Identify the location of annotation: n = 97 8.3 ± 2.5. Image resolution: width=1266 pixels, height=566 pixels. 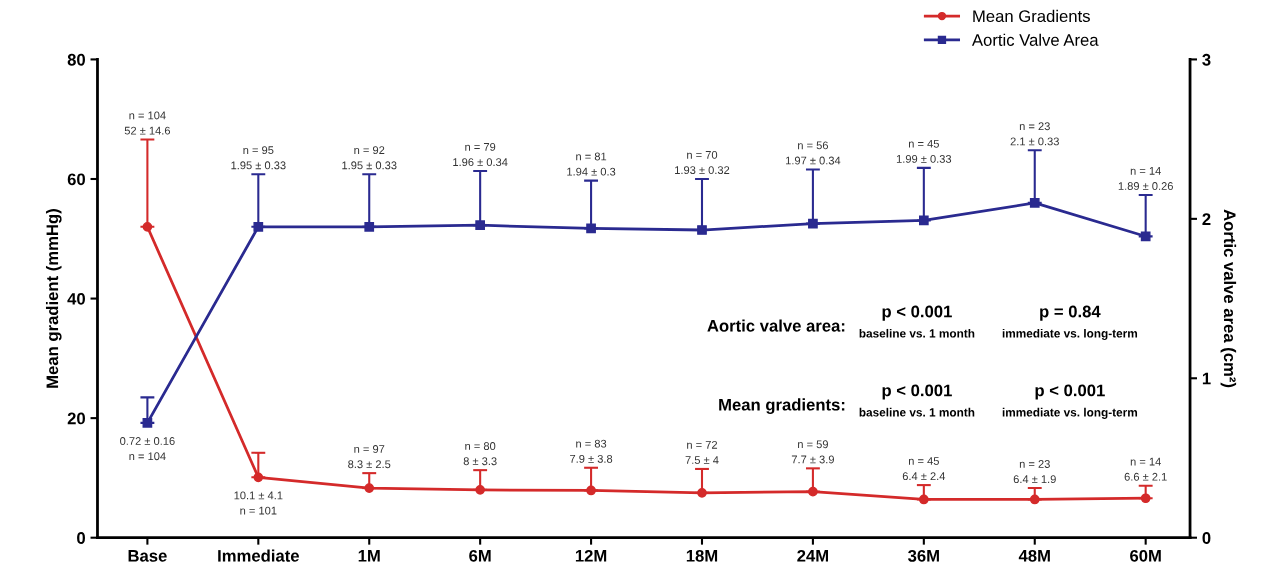
(369, 457).